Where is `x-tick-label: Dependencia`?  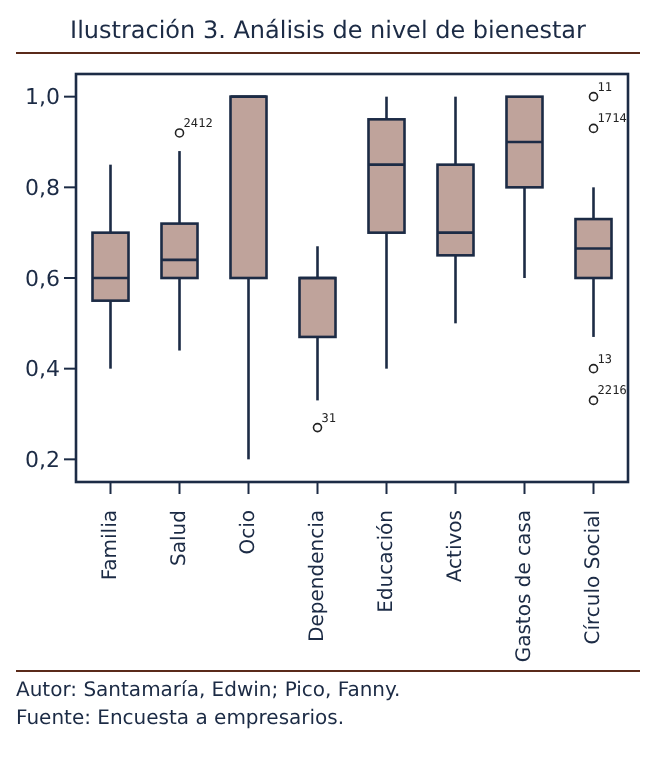 x-tick-label: Dependencia is located at coordinates (317, 576).